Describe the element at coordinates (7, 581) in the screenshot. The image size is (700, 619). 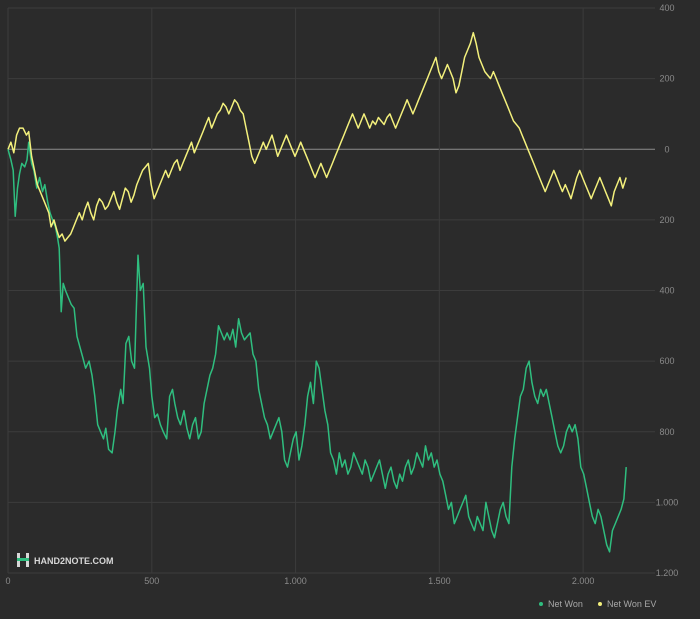
I see `x-tick-label: 0` at that location.